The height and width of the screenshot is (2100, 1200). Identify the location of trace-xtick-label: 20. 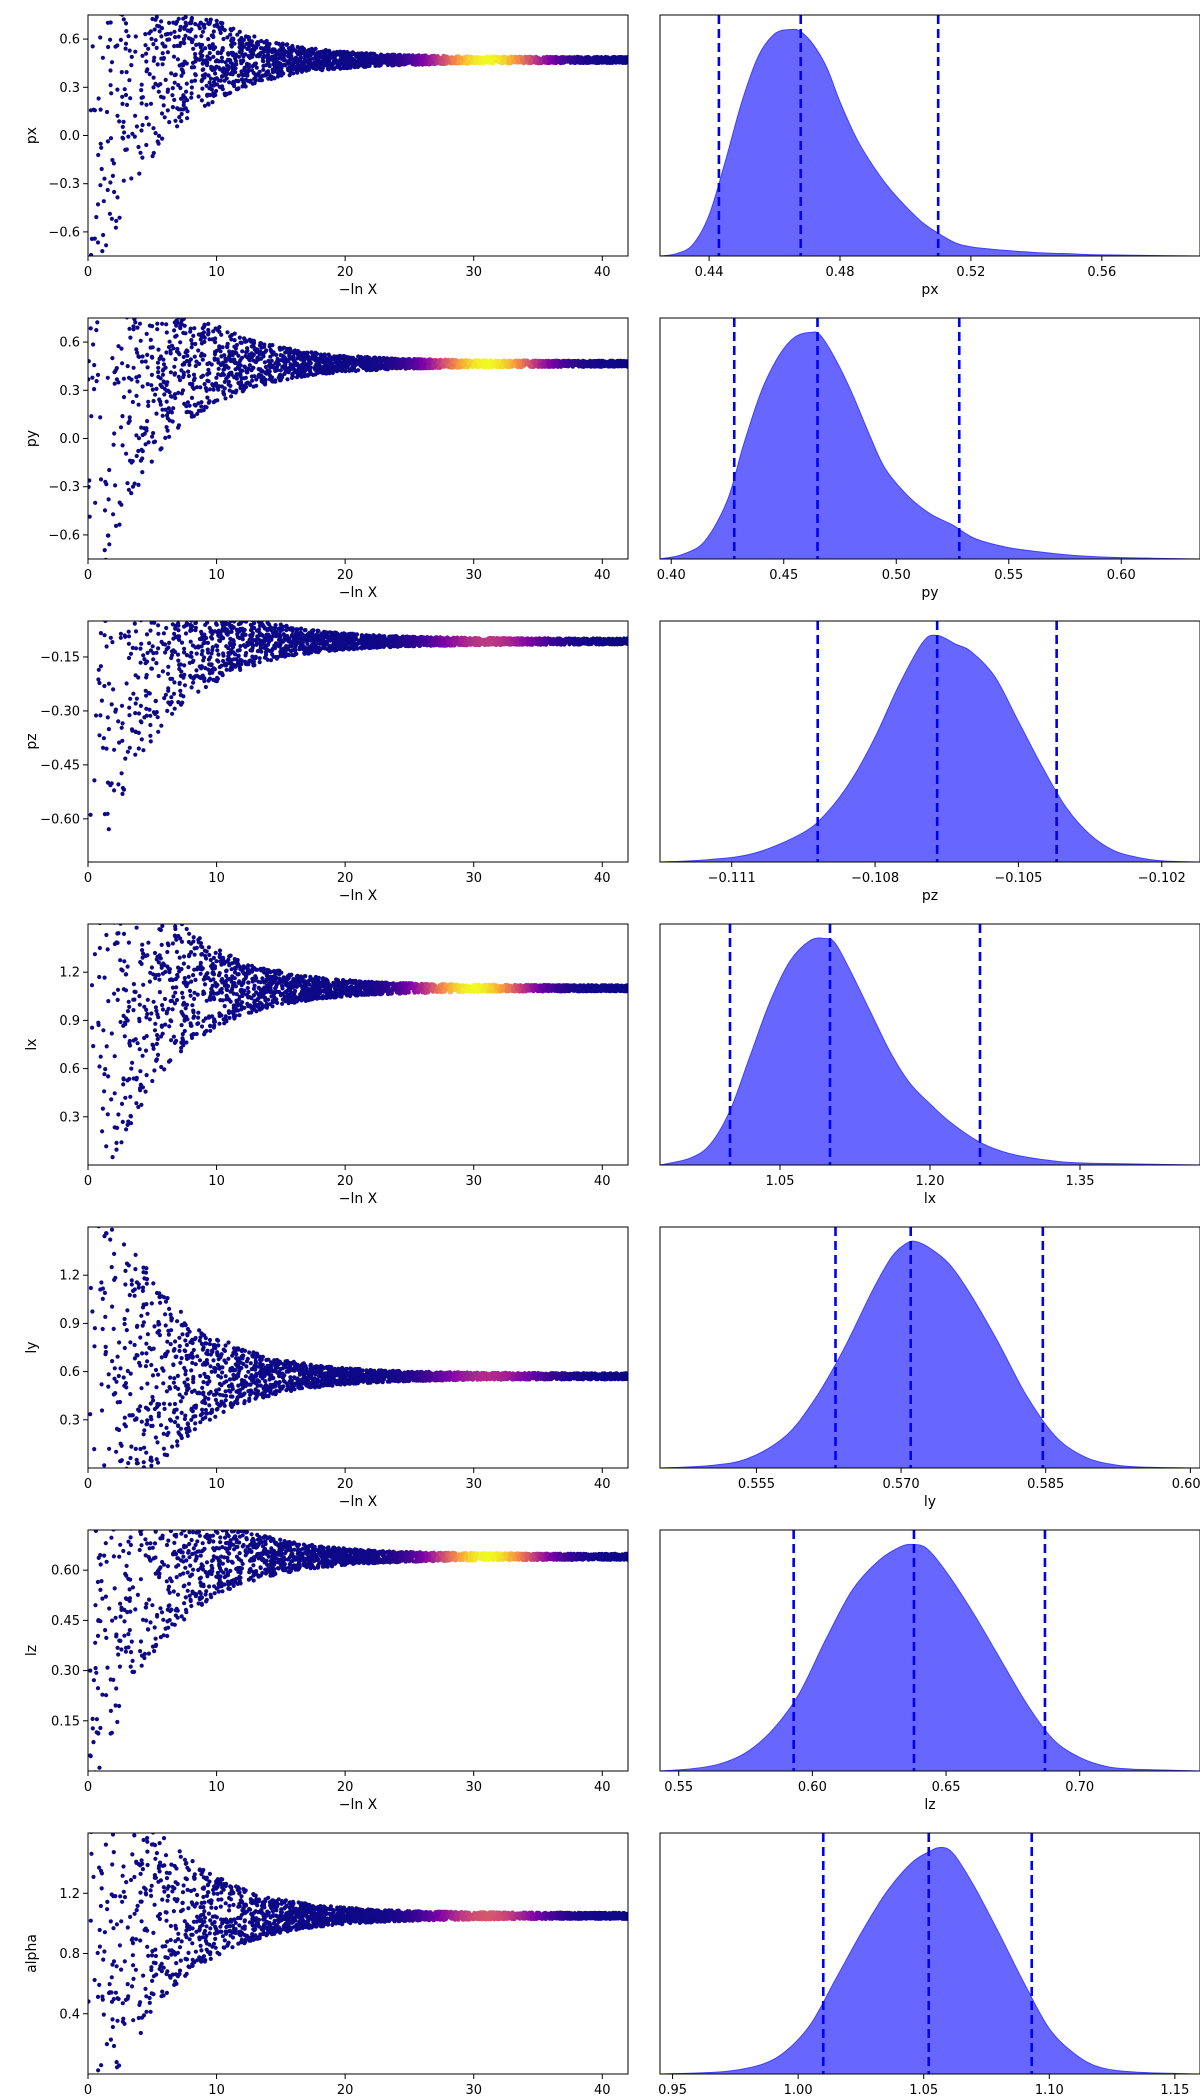
(345, 272).